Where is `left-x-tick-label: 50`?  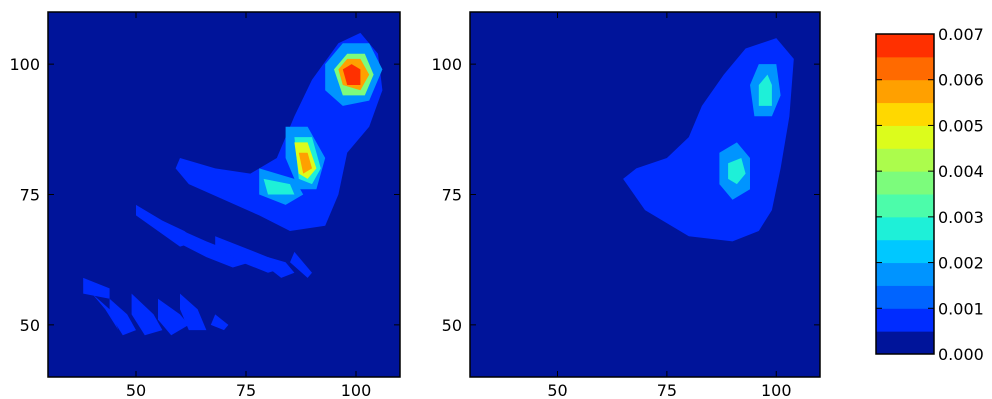 left-x-tick-label: 50 is located at coordinates (136, 390).